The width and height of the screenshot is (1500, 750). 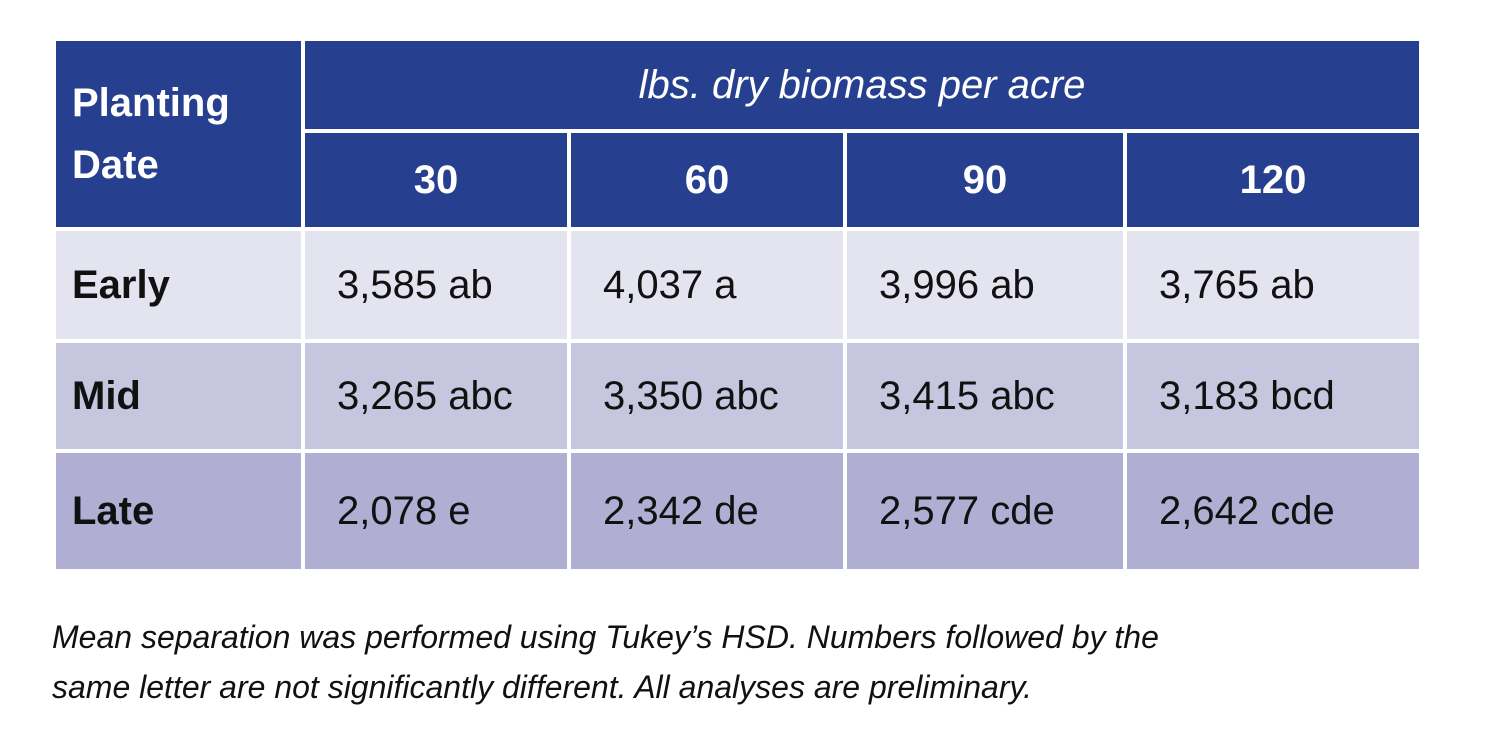 I want to click on header-row-columns: 30 60 90 120, so click(x=739, y=180).